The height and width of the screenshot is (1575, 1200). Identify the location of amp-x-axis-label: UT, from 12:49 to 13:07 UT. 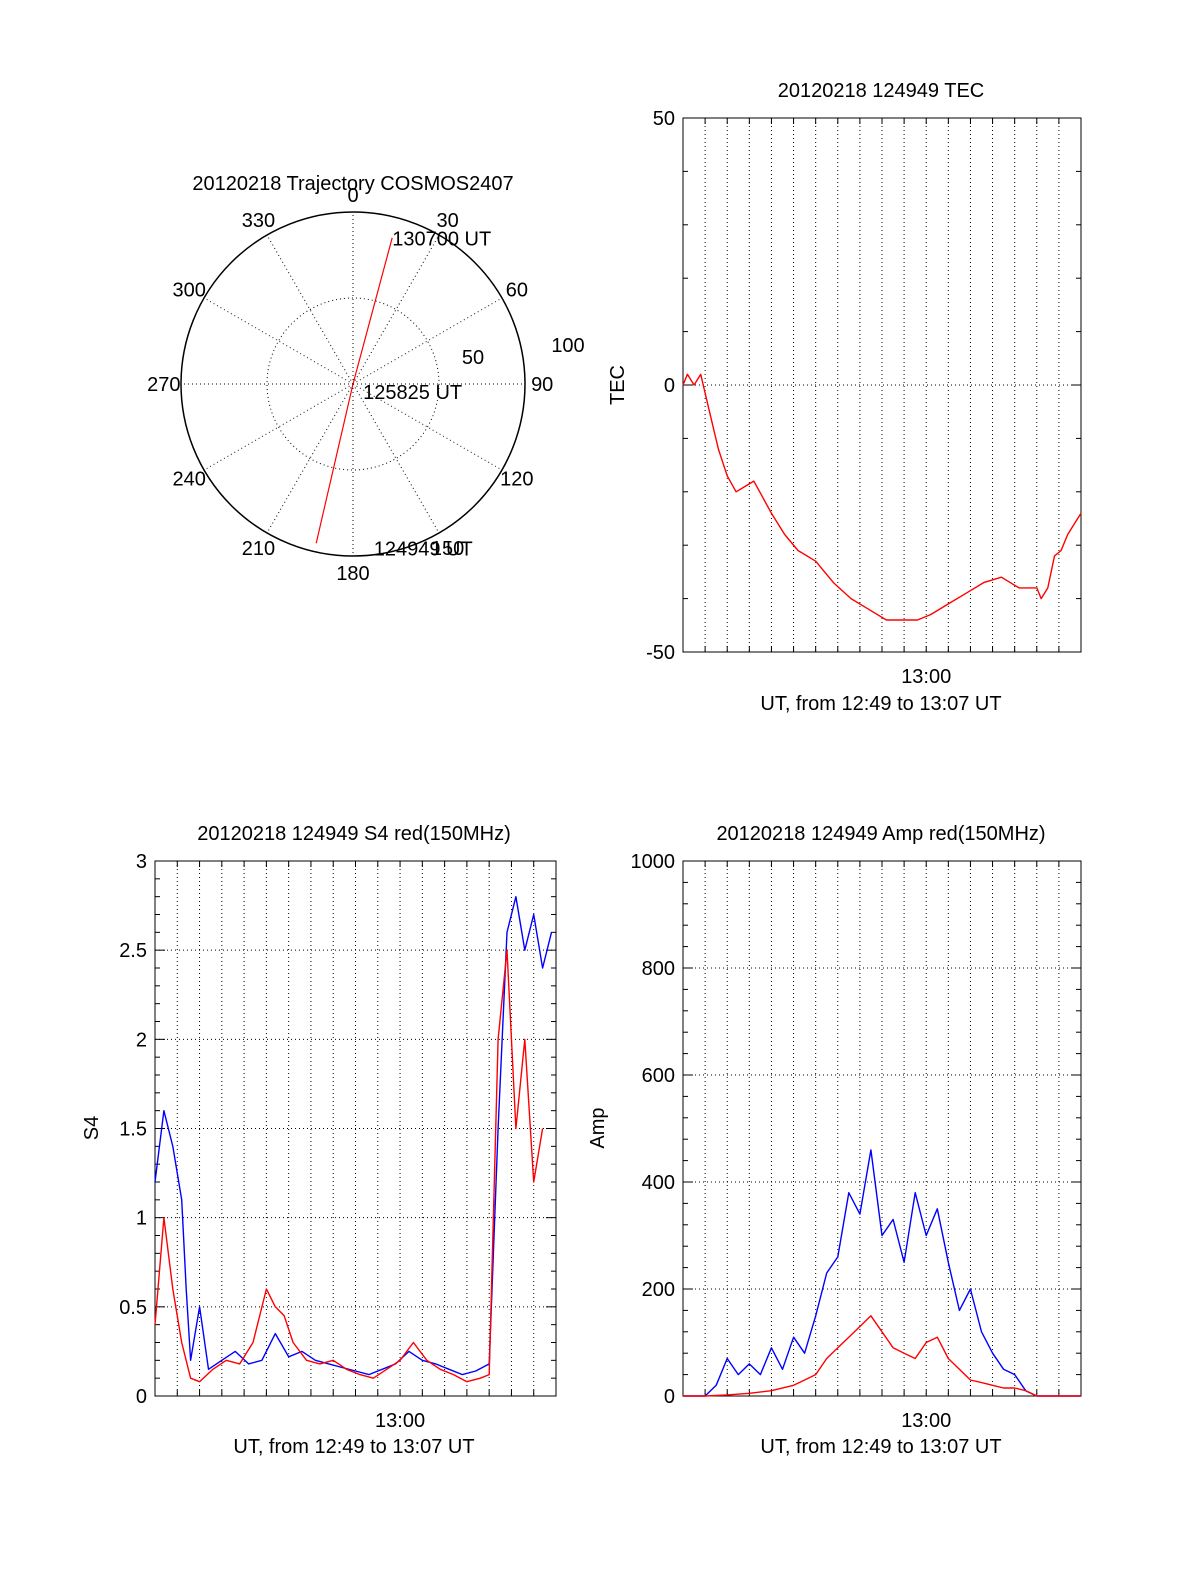
(880, 1447).